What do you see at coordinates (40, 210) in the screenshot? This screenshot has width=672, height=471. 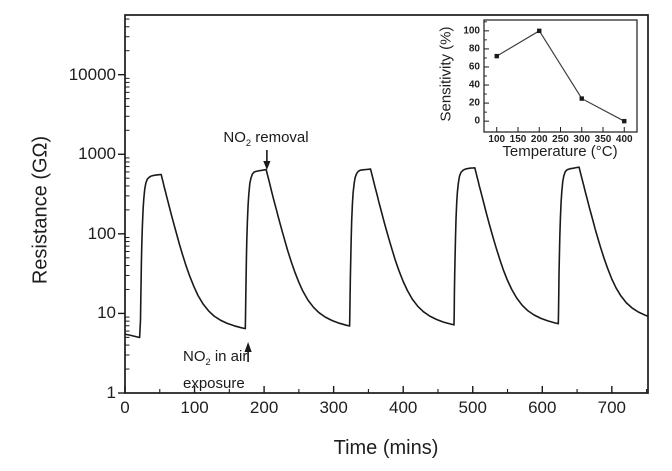 I see `main-y-axis-label: Resistance (GΩ)` at bounding box center [40, 210].